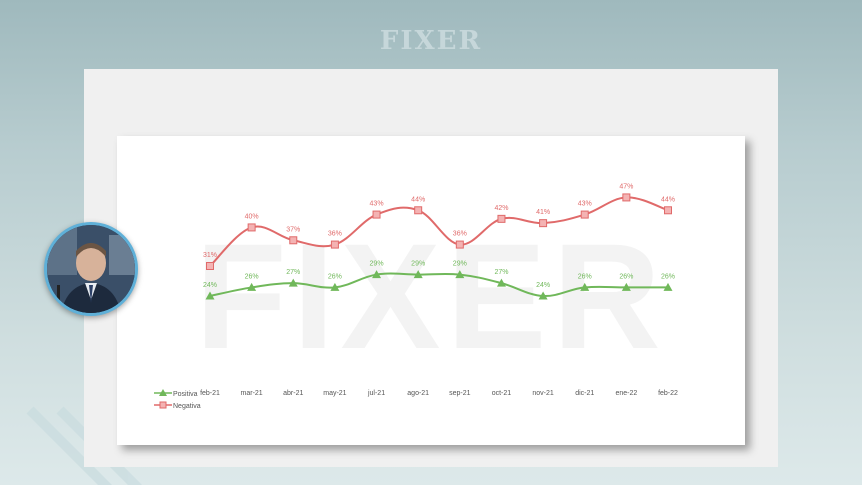 This screenshot has height=485, width=862. I want to click on x-tick-label: may-21, so click(334, 393).